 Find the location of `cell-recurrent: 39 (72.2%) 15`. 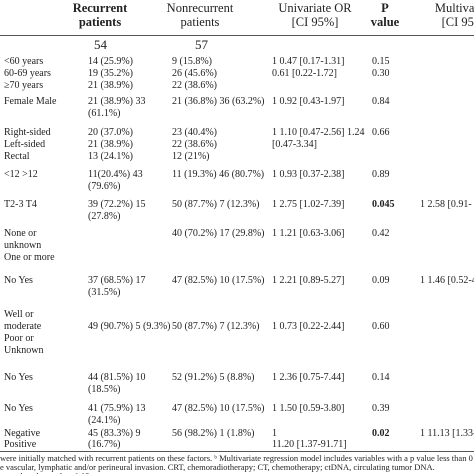

cell-recurrent: 39 (72.2%) 15 is located at coordinates (117, 204).